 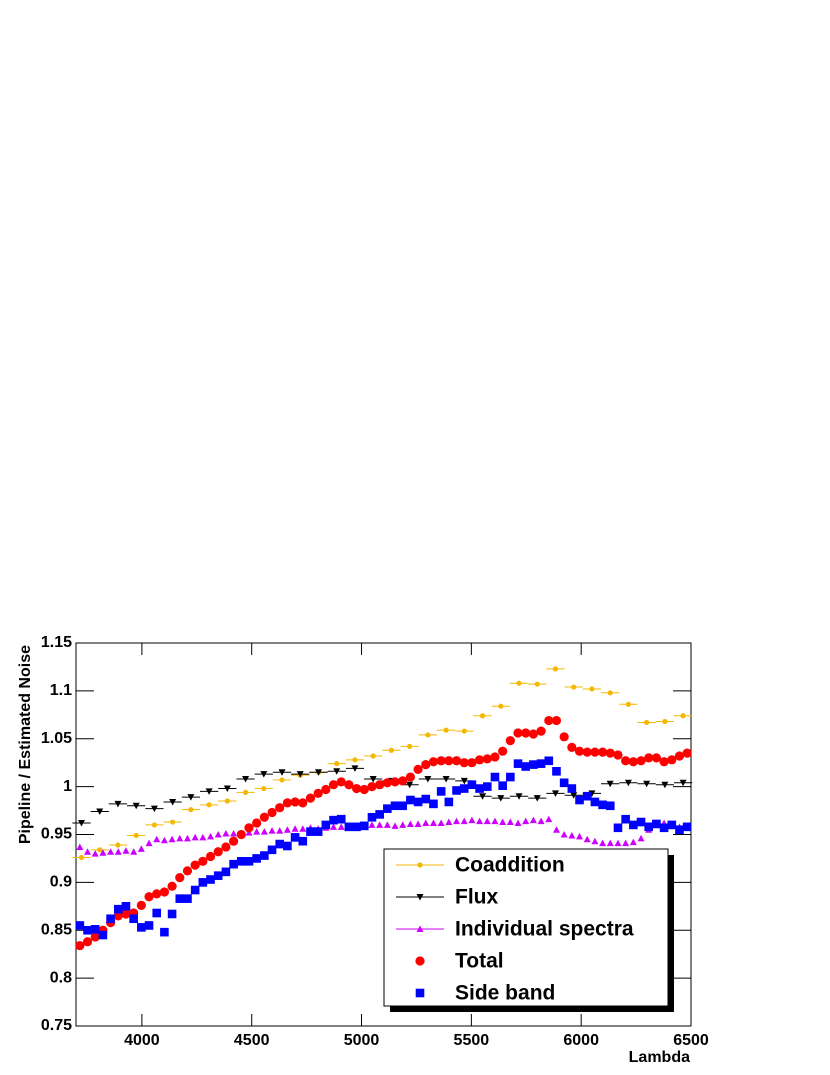 What do you see at coordinates (362, 1040) in the screenshot?
I see `x-tick-label: 5000` at bounding box center [362, 1040].